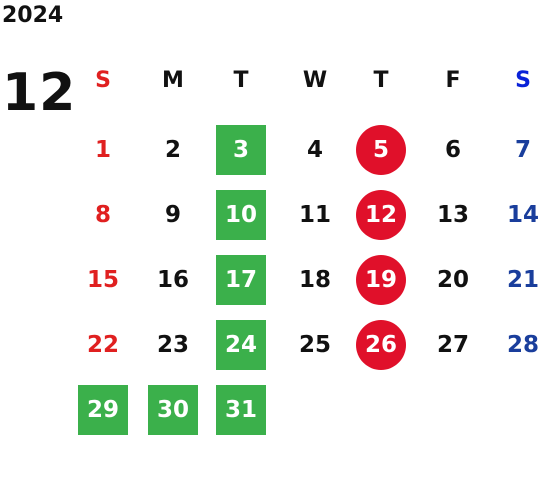 The image size is (548, 503). Describe the element at coordinates (241, 150) in the screenshot. I see `day-cell-3: 3` at that location.